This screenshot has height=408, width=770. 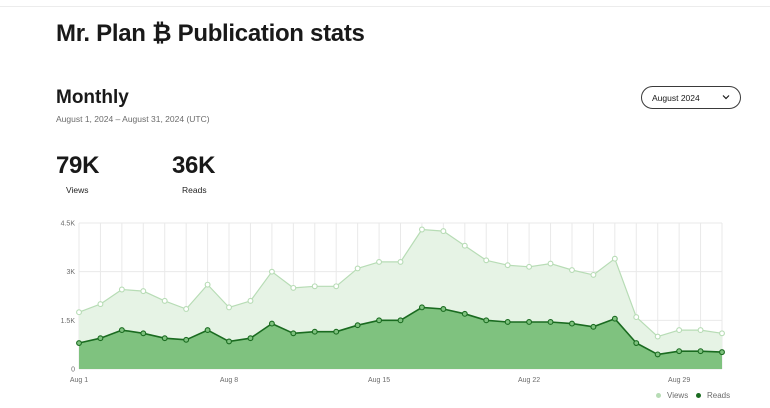 I want to click on views-value: 79K, so click(x=78, y=165).